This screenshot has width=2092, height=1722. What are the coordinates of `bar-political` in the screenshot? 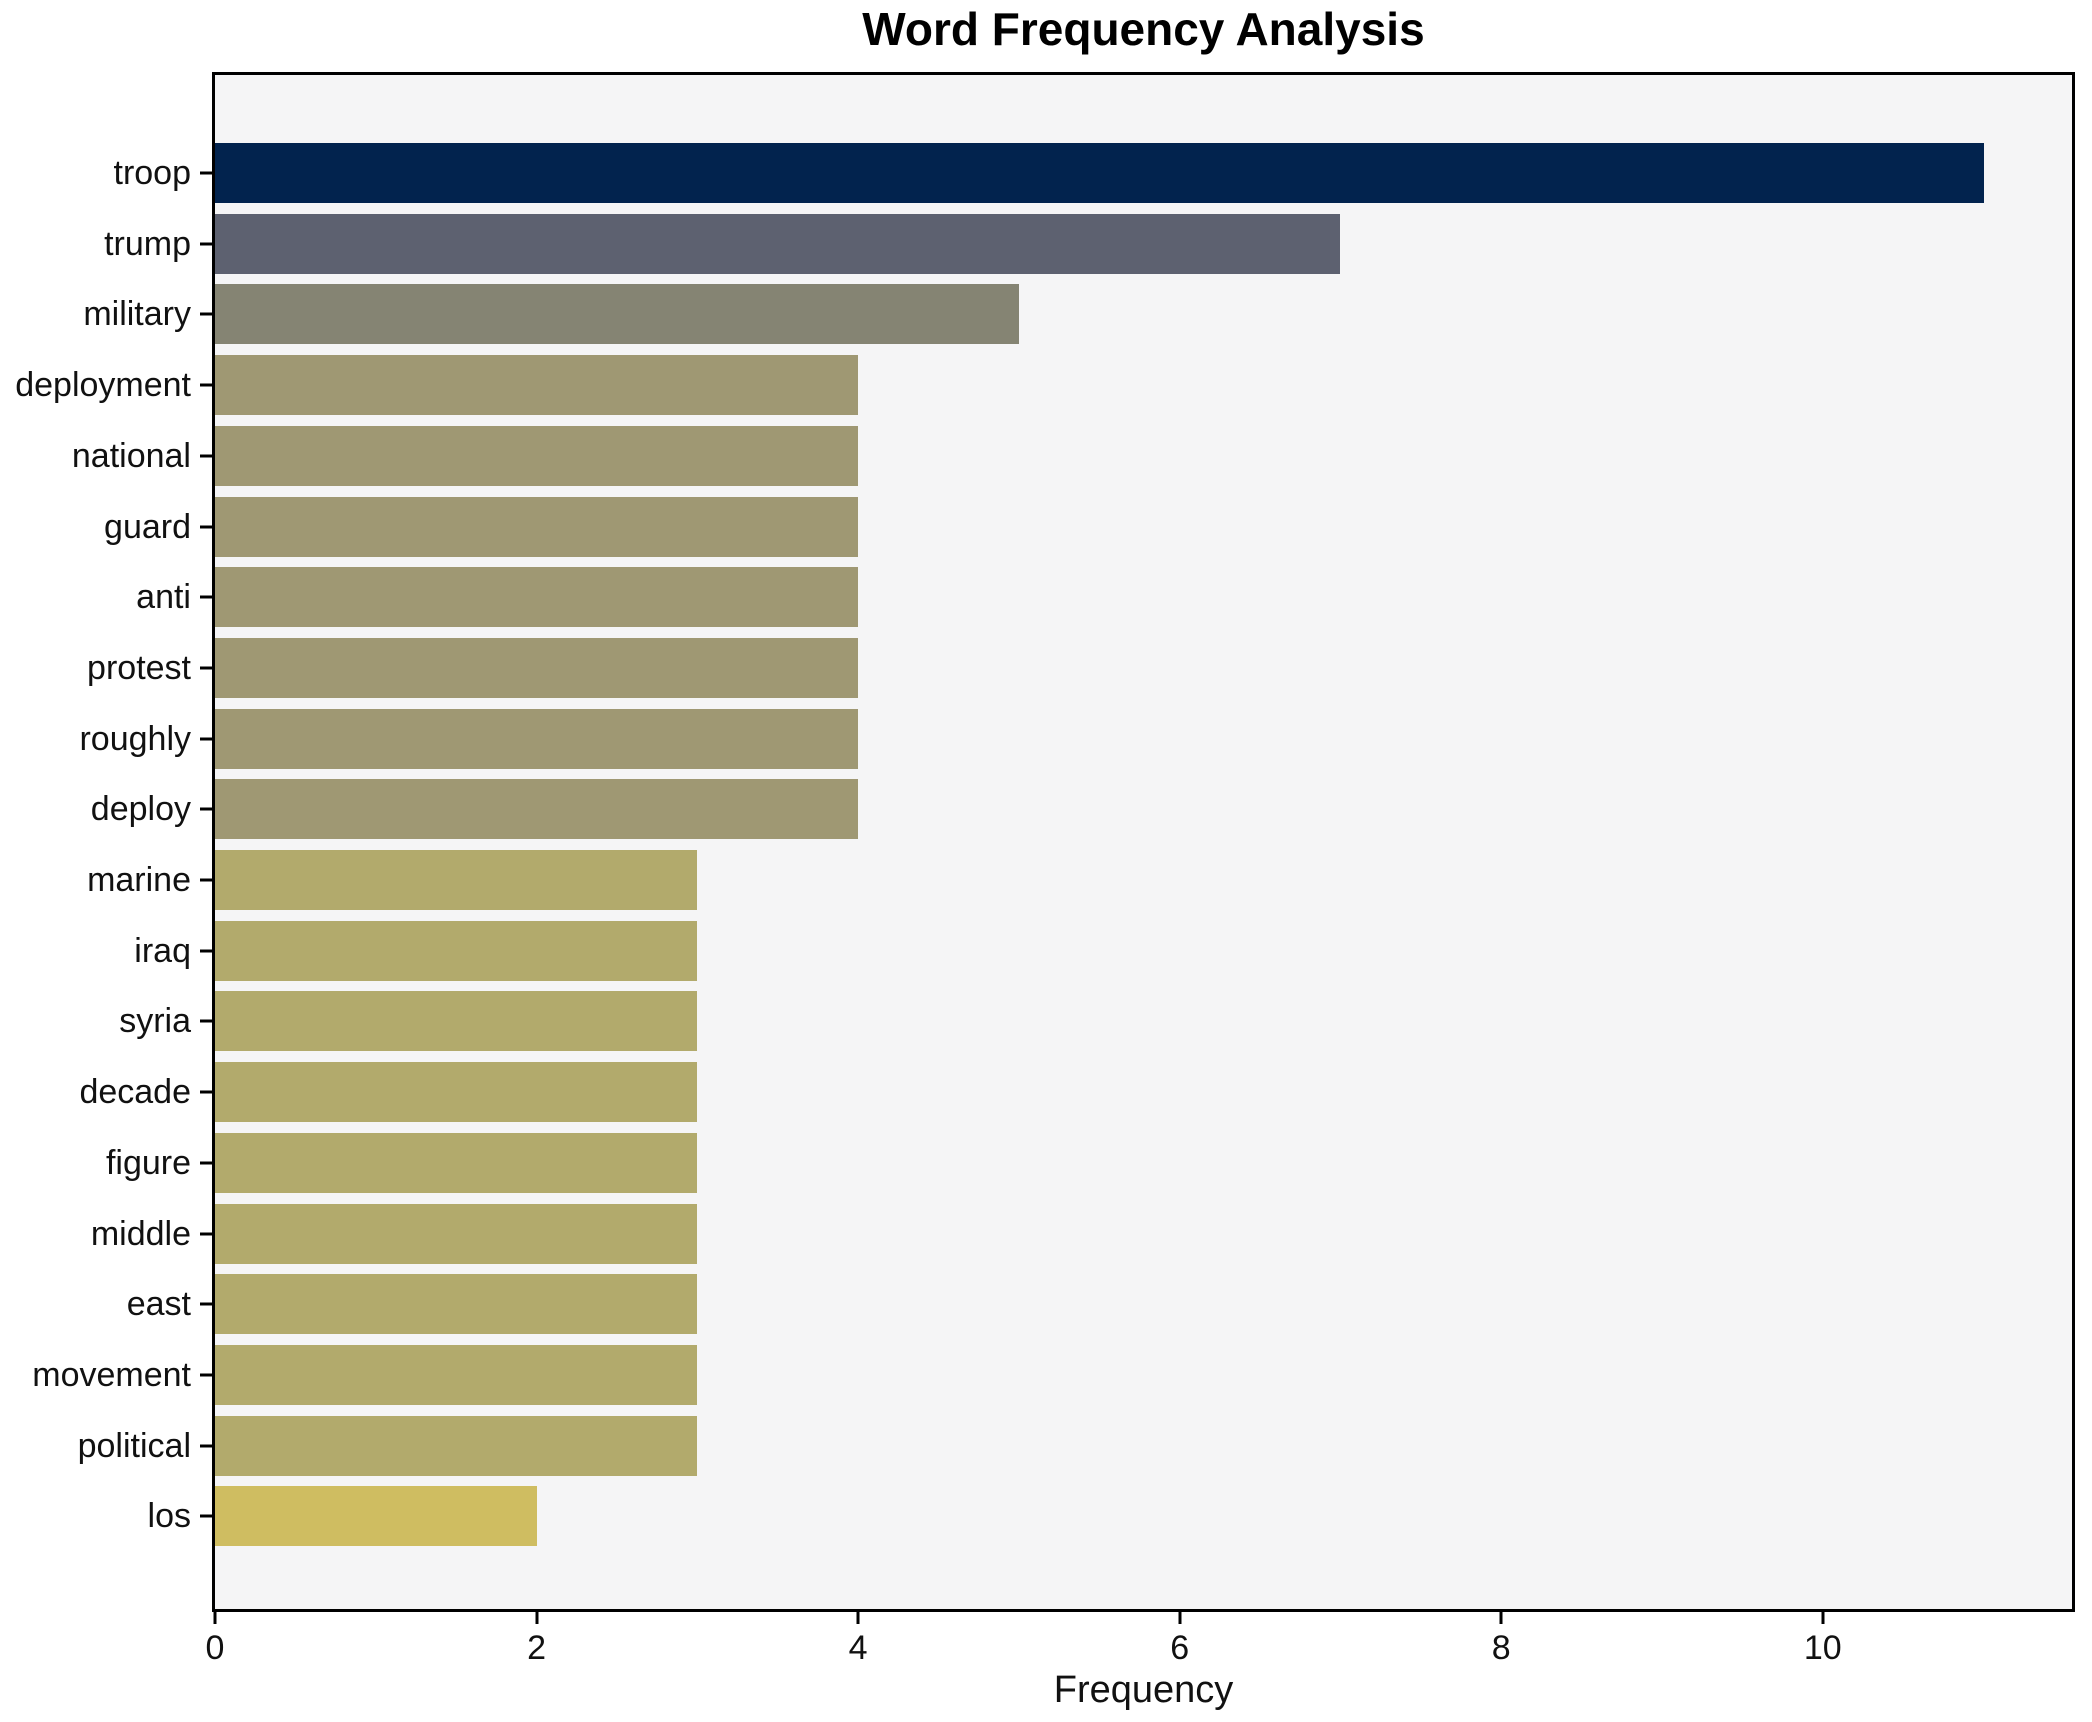 It's located at (456, 1445).